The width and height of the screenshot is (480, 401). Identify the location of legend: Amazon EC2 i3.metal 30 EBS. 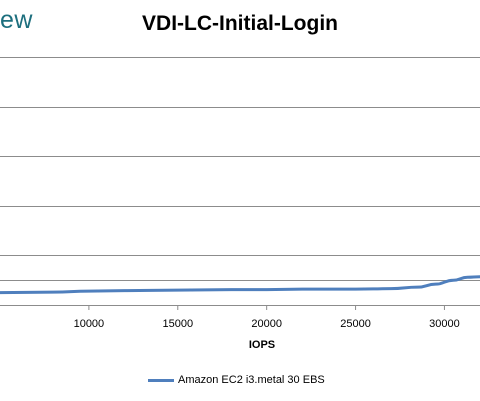
(236, 380).